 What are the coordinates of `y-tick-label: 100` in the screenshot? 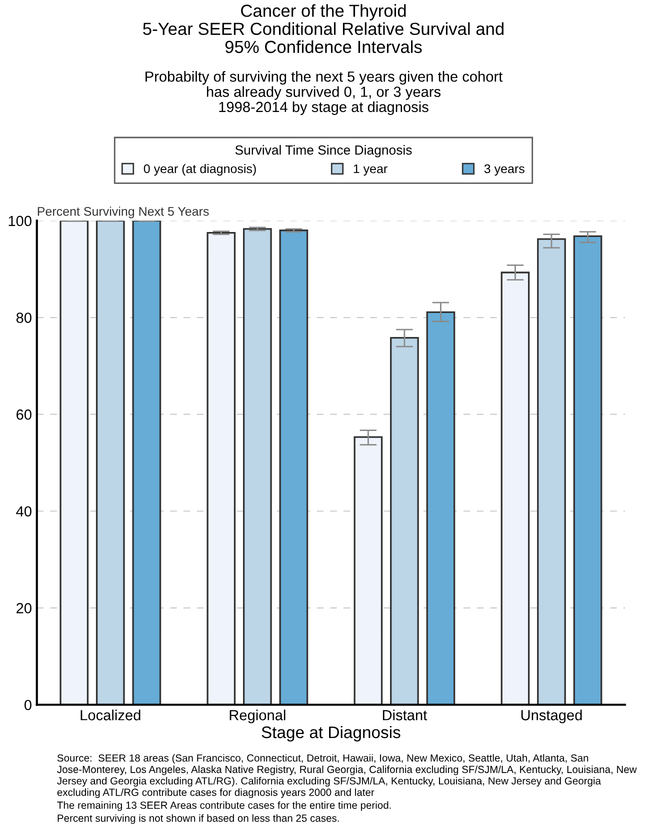 It's located at (20, 221).